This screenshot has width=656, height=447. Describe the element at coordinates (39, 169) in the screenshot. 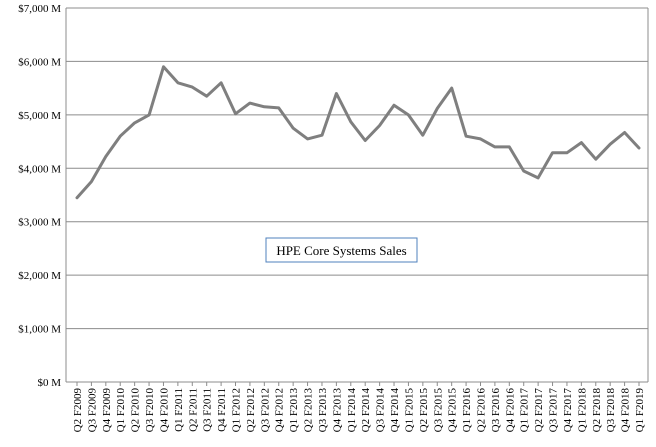

I see `y-tick-label: $4,000 M` at that location.